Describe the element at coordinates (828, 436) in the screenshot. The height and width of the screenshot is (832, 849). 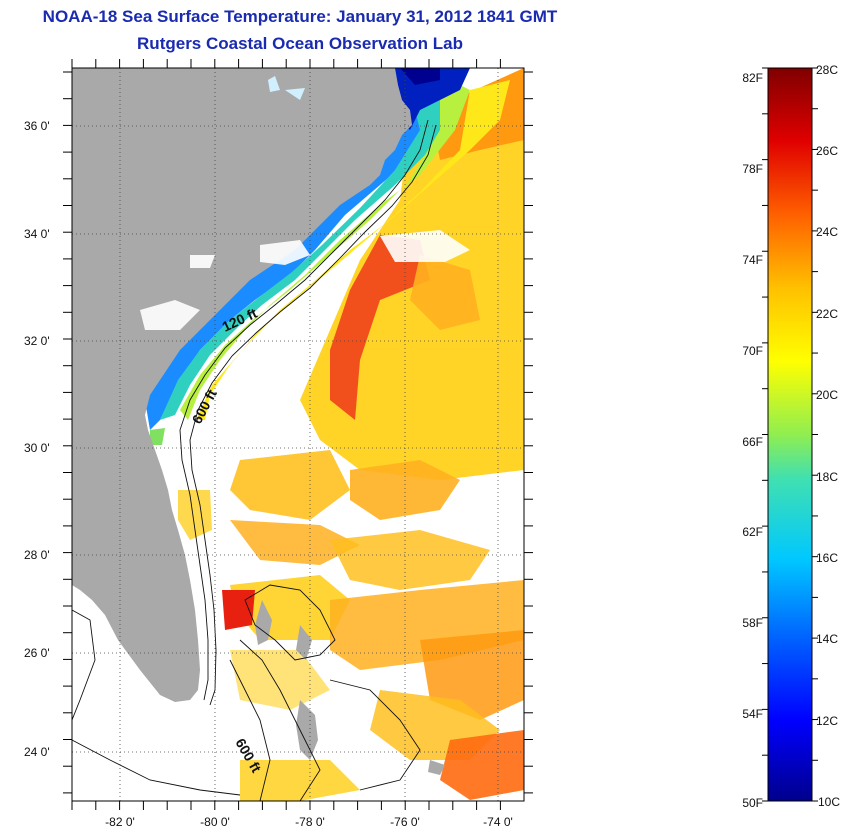
I see `colorbar-celsius-labels: 28C 26C 24C 22C 20C 18C 16C 14C 12C 10C` at that location.